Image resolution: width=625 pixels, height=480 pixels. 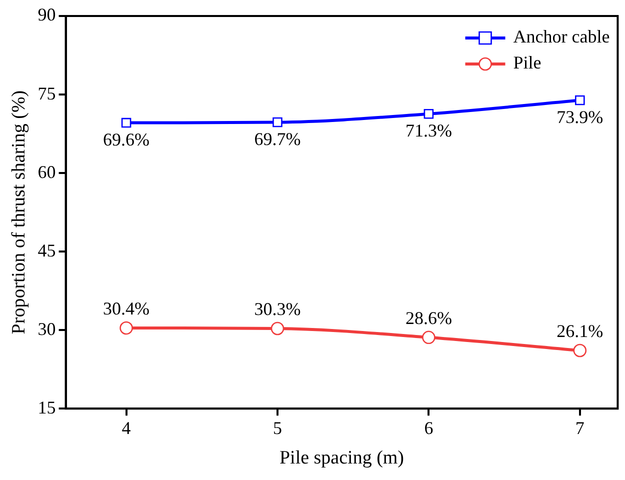 I want to click on y-tick-label: 75, so click(x=47, y=93).